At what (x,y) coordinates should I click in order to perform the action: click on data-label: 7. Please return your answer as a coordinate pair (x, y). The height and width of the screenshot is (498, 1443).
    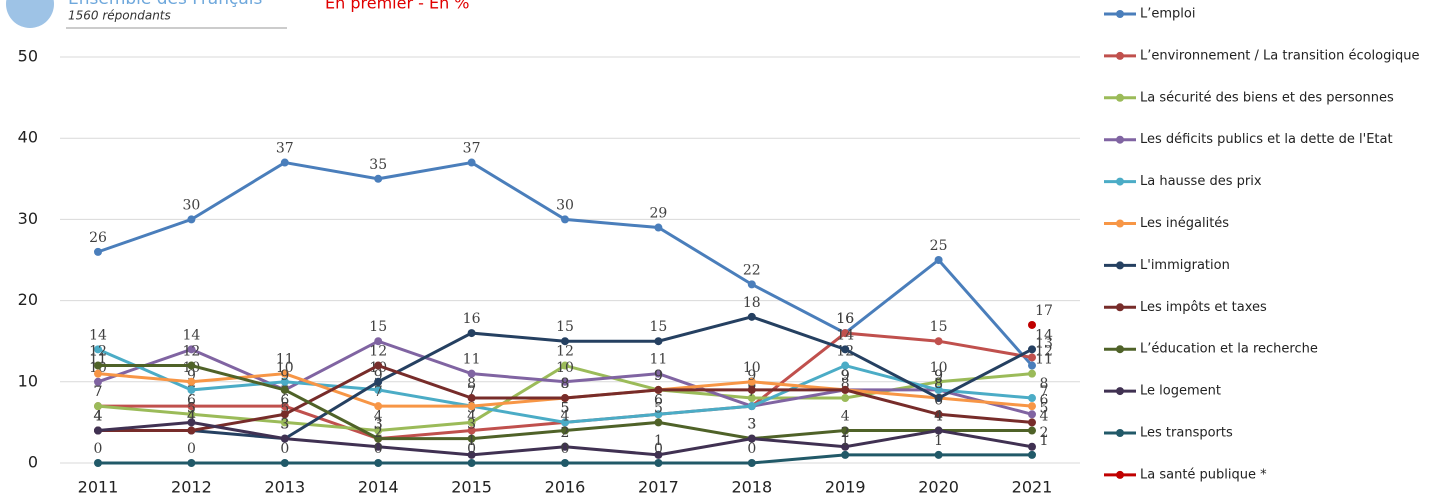
    Looking at the image, I should click on (378, 392).